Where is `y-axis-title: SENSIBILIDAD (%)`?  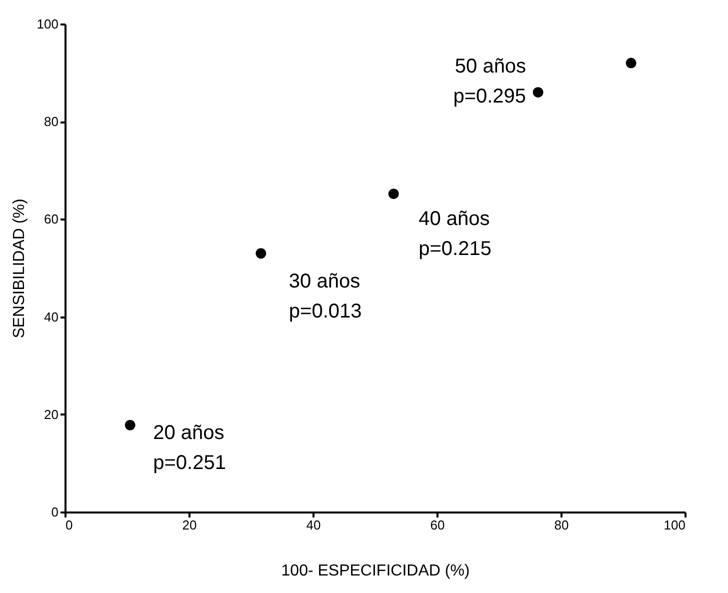 y-axis-title: SENSIBILIDAD (%) is located at coordinates (19, 268).